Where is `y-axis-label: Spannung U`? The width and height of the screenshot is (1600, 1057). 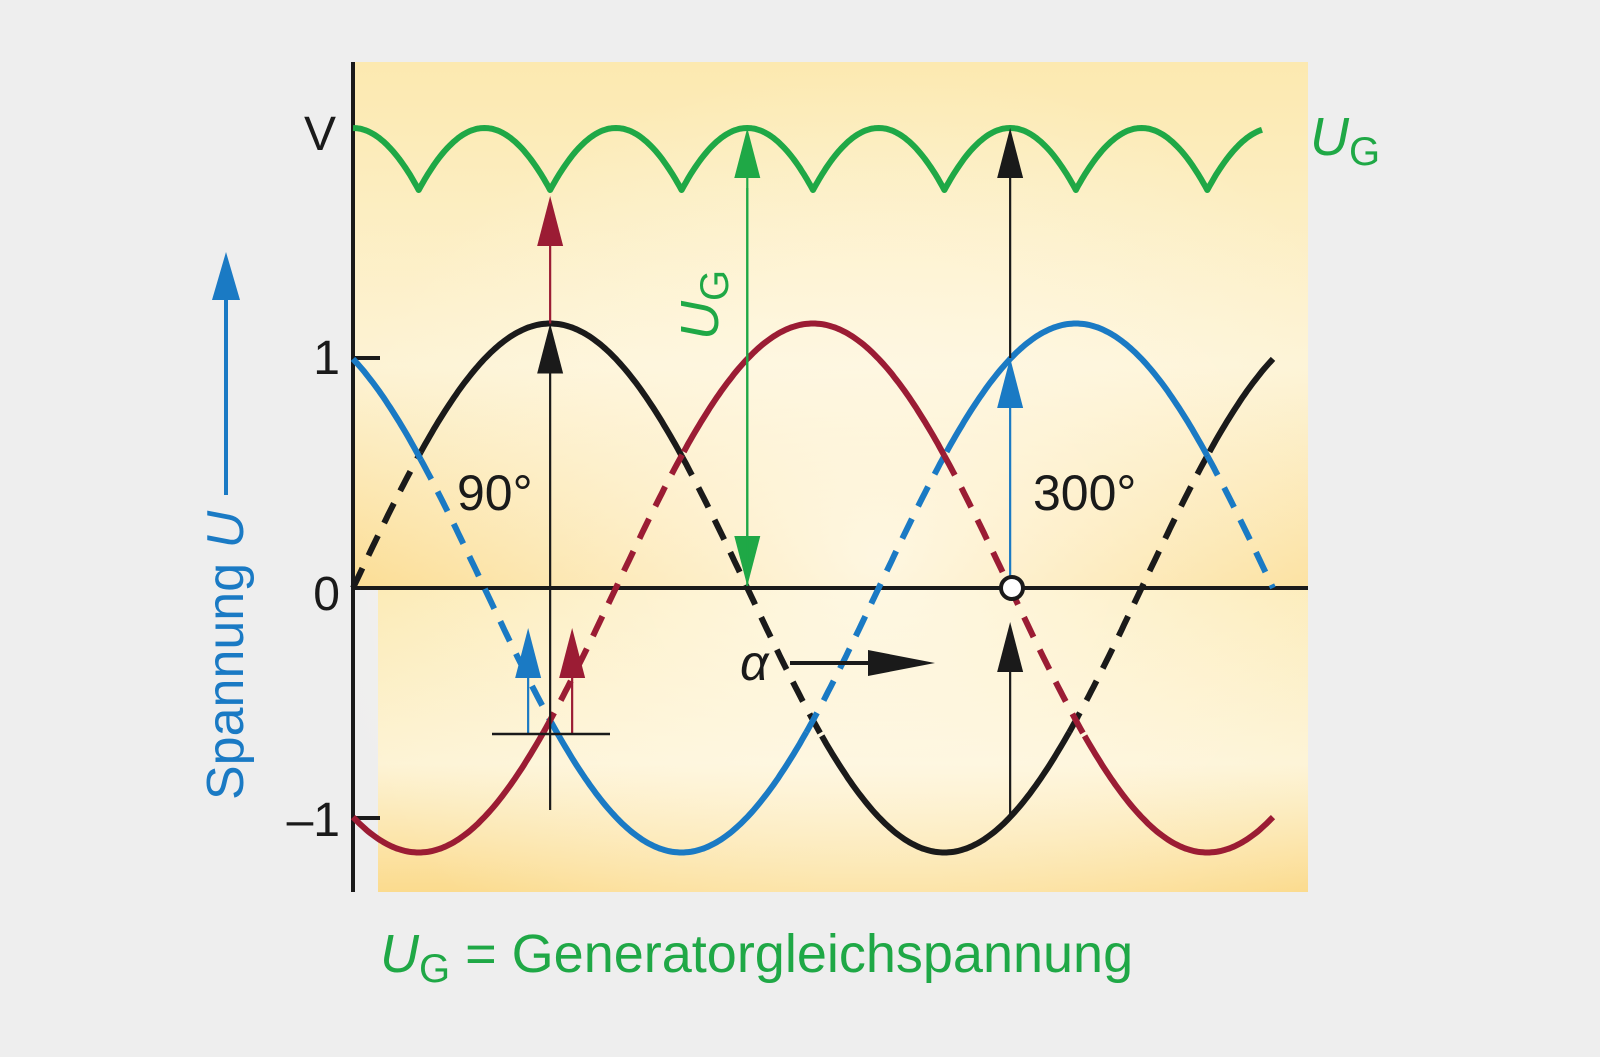 y-axis-label: Spannung U is located at coordinates (226, 526).